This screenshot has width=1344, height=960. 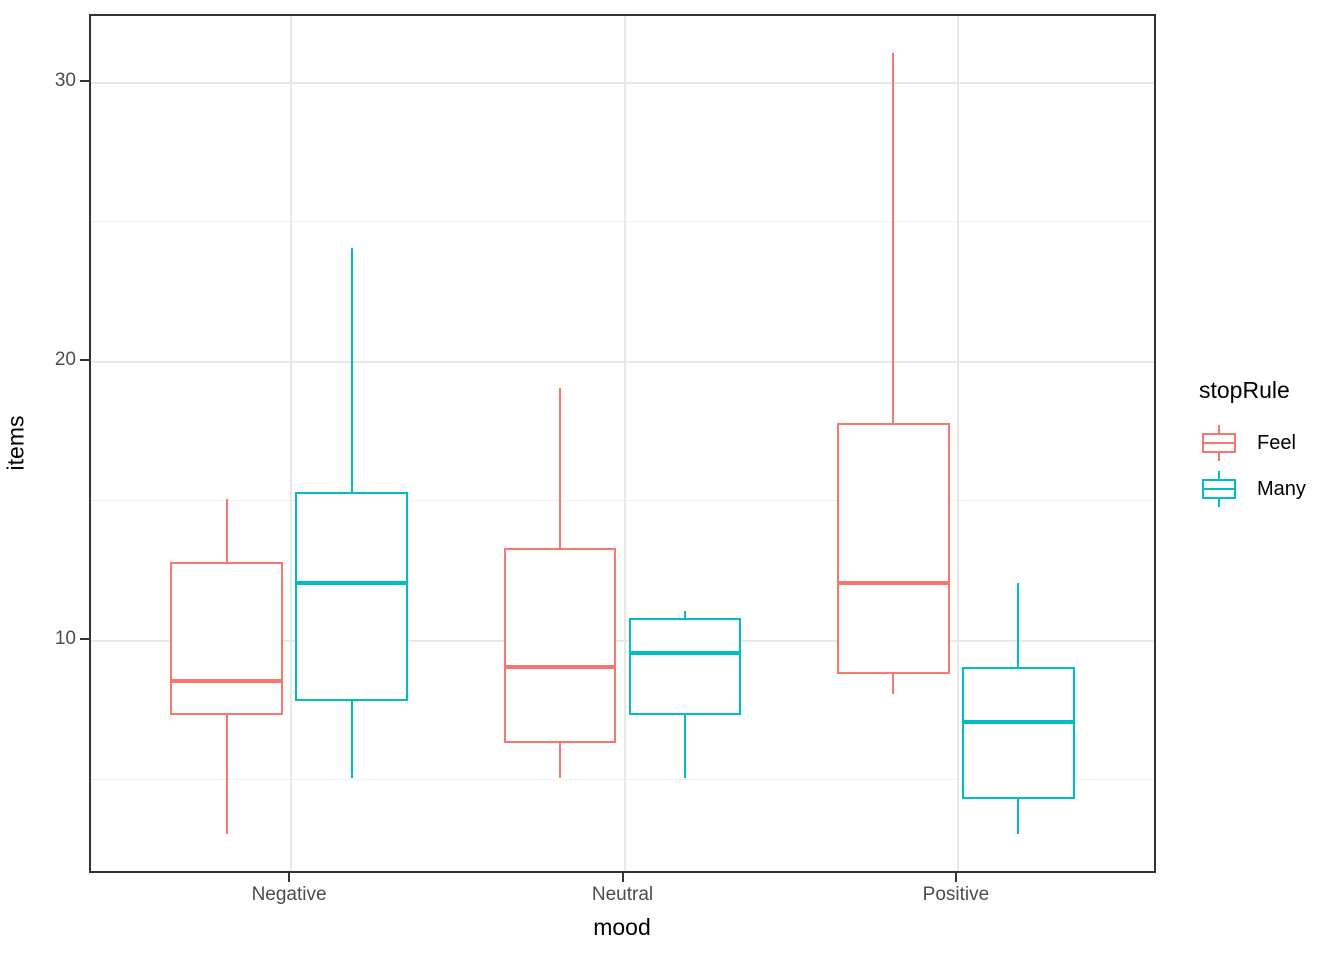 I want to click on median-feel-positive, so click(x=893, y=582).